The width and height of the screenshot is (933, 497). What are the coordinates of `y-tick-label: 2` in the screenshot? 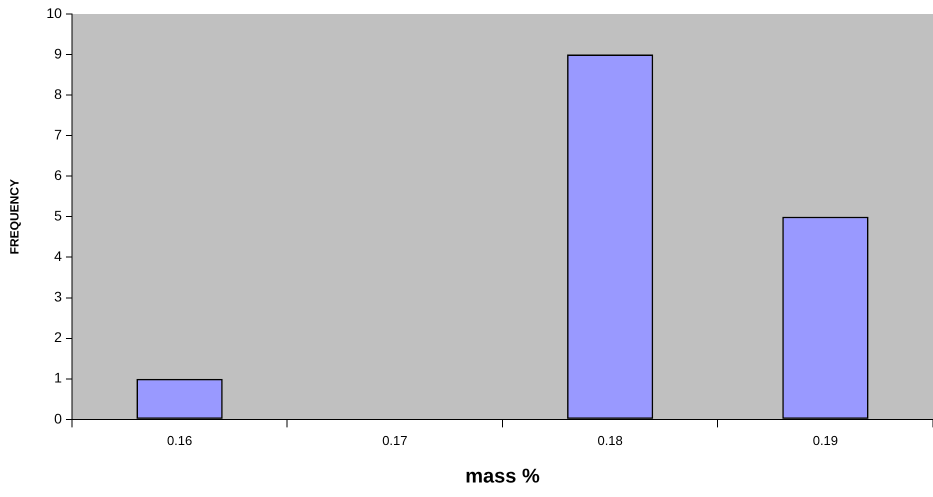 It's located at (58, 337).